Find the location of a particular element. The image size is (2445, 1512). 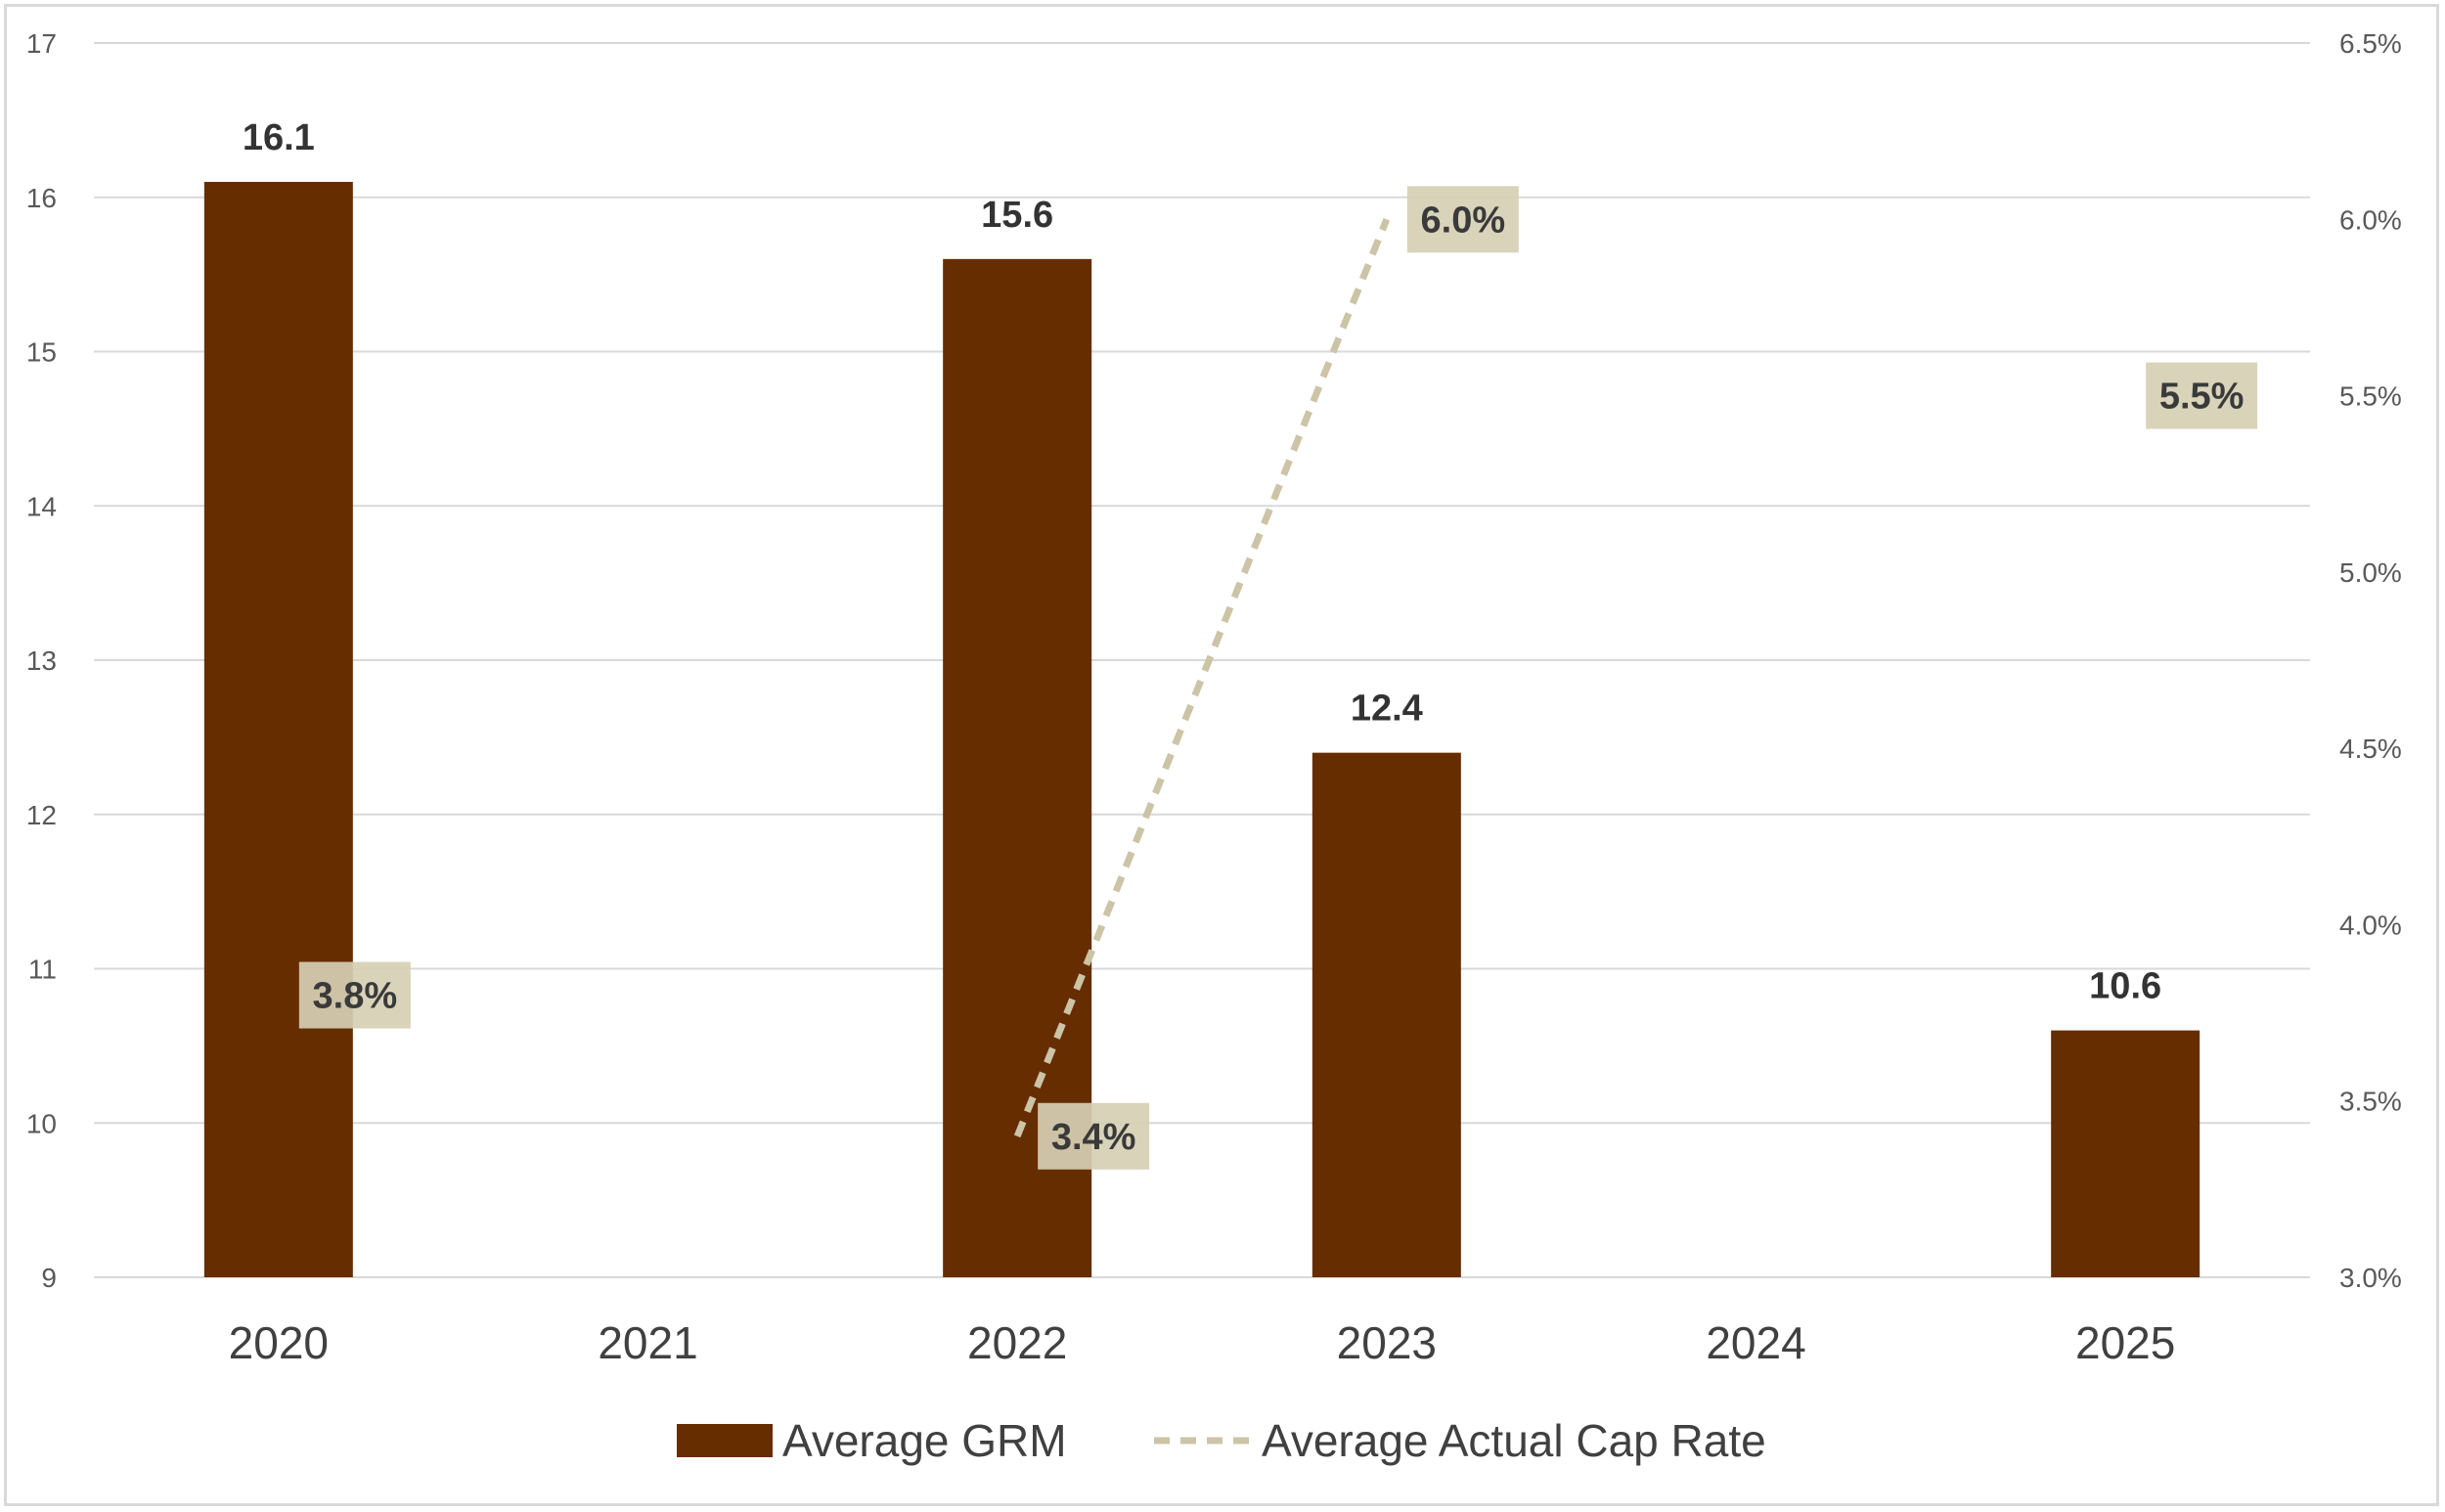

x-tick-label: 2021 is located at coordinates (647, 1342).